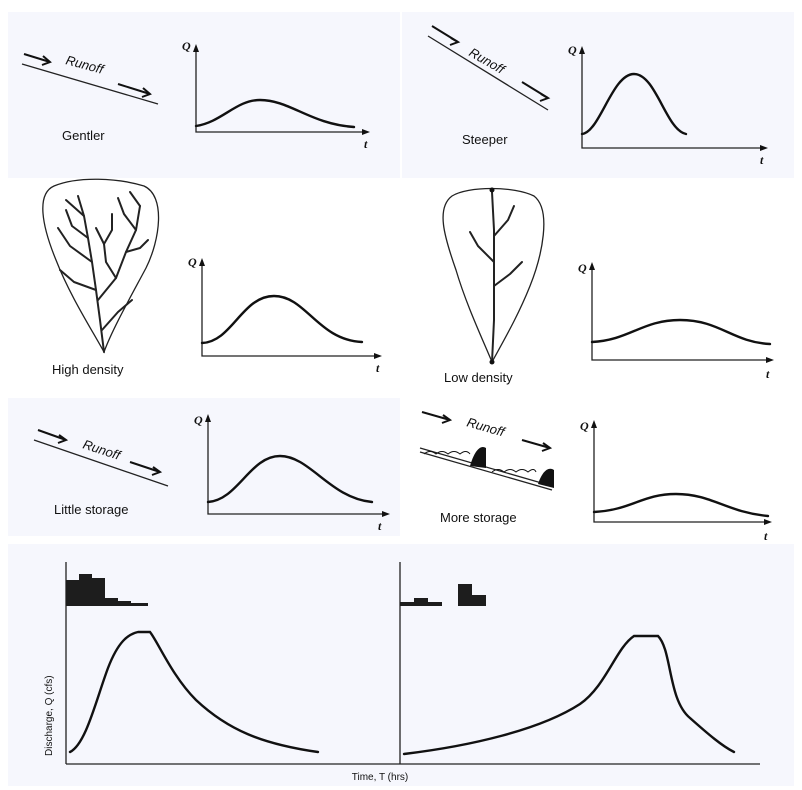 The image size is (802, 790). I want to click on hydrograph-steeper: Q t, so click(668, 105).